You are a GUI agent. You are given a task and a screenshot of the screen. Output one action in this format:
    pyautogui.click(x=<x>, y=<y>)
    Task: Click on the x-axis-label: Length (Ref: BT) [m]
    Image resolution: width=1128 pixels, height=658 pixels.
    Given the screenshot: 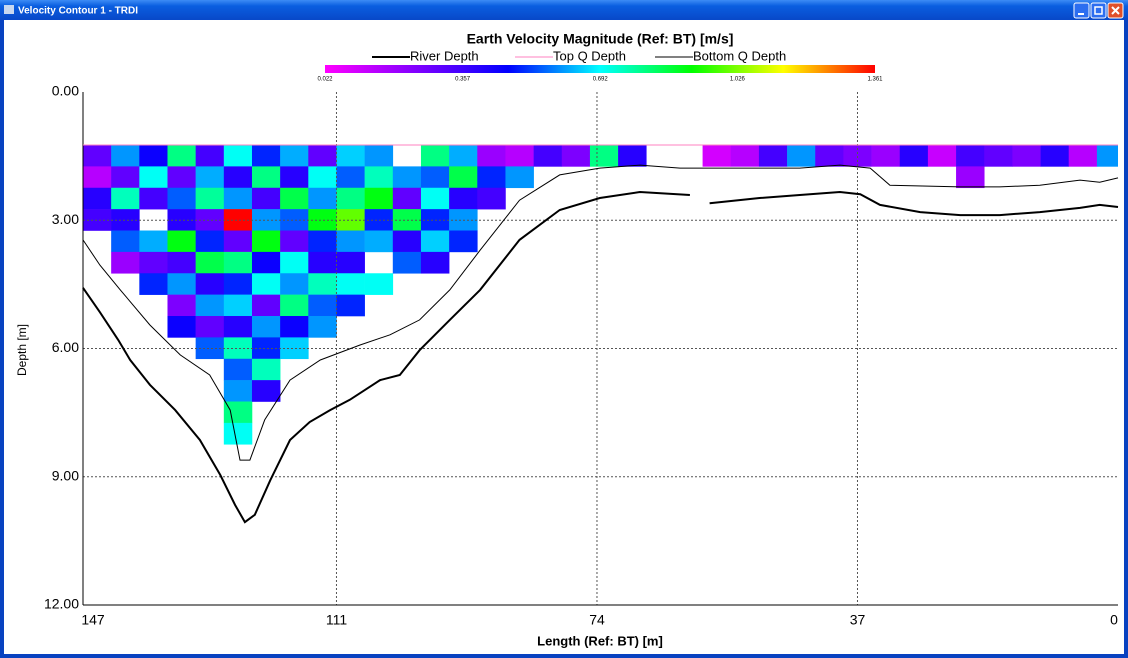 What is the action you would take?
    pyautogui.click(x=600, y=640)
    